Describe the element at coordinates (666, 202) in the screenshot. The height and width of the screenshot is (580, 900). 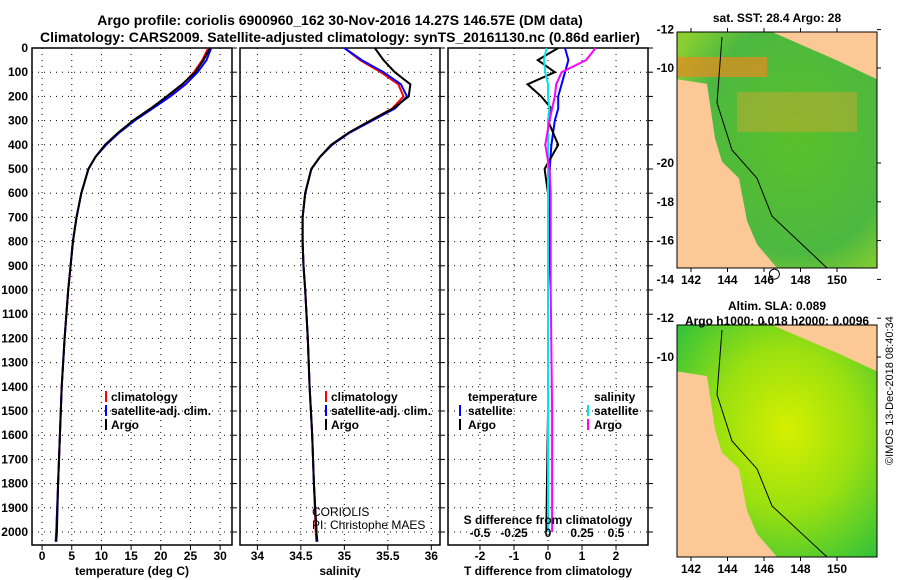
I see `lat-tick-label: -18` at that location.